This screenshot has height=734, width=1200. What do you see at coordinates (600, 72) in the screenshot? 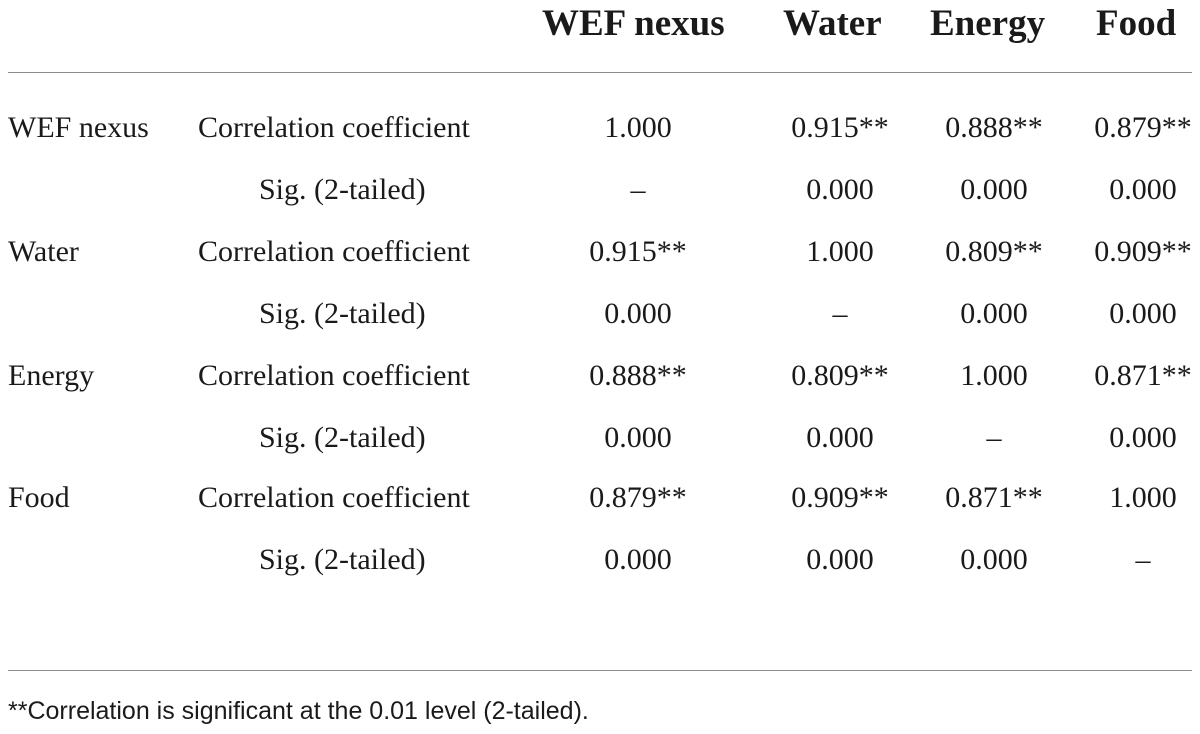
I see `header-divider` at bounding box center [600, 72].